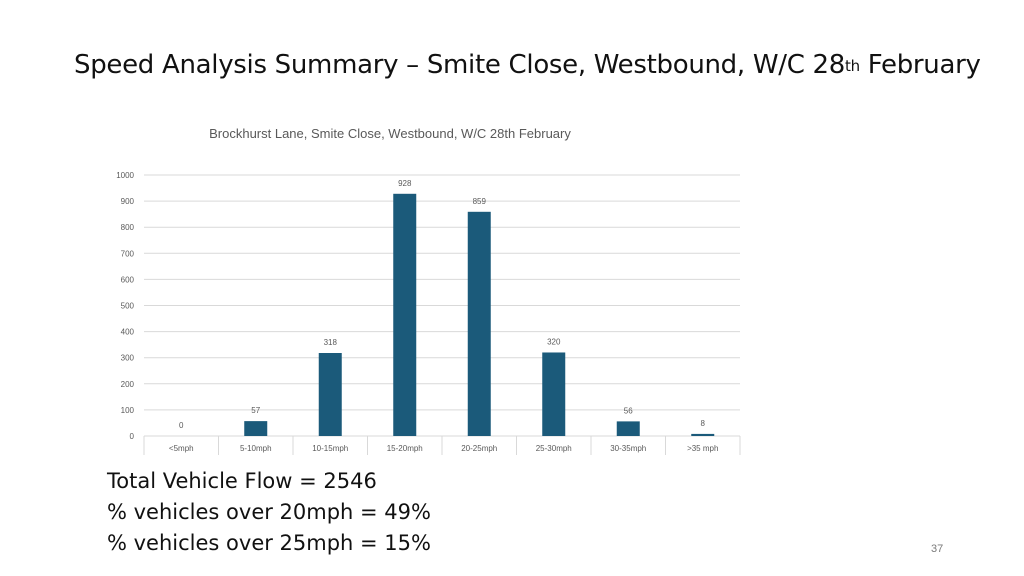 The image size is (1024, 576). What do you see at coordinates (331, 342) in the screenshot?
I see `data-label: 318` at bounding box center [331, 342].